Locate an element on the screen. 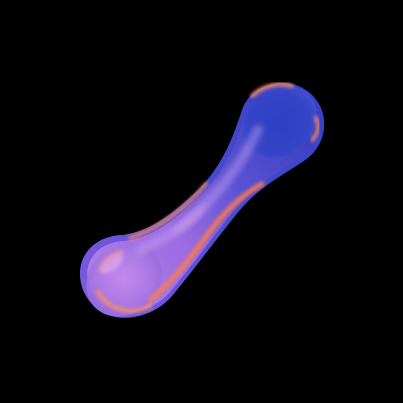 The height and width of the screenshot is (403, 403). coral-upper-rim is located at coordinates (272, 90).